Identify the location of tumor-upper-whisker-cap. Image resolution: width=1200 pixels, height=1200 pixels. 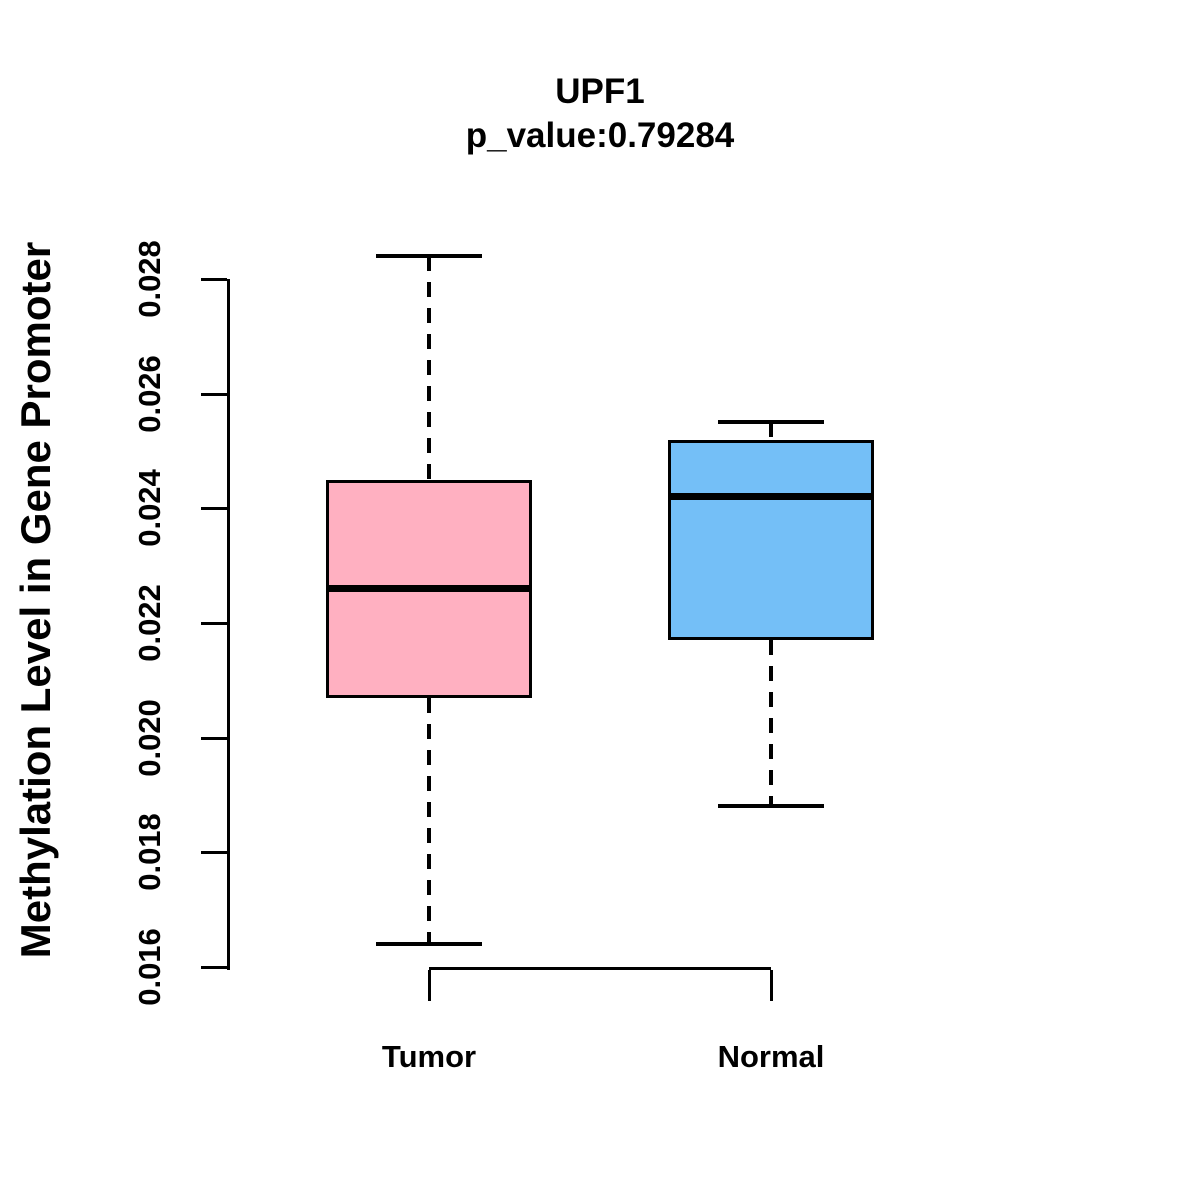
(429, 256).